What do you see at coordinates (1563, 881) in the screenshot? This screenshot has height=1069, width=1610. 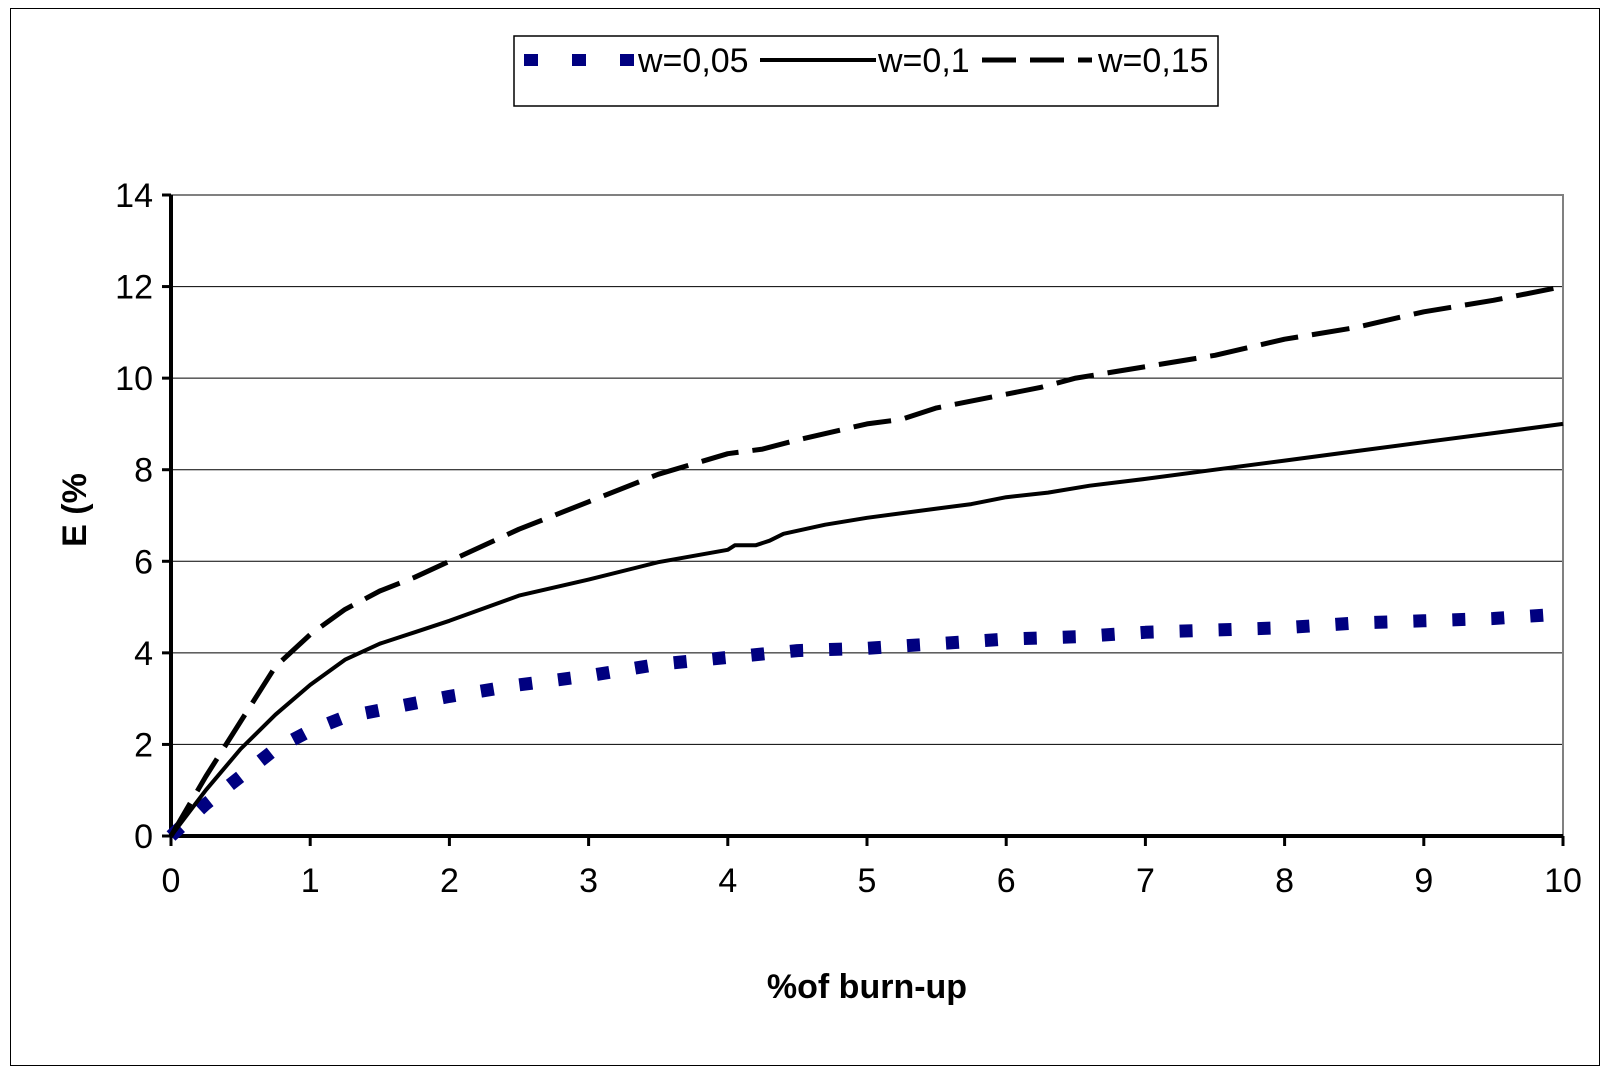 I see `x-tick-label: 10` at bounding box center [1563, 881].